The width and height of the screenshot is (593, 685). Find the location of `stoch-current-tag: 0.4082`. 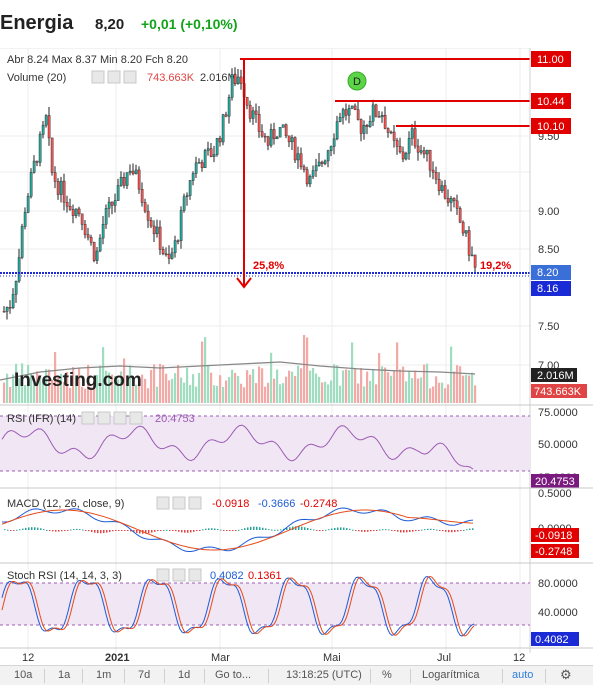

stoch-current-tag: 0.4082 is located at coordinates (552, 640).